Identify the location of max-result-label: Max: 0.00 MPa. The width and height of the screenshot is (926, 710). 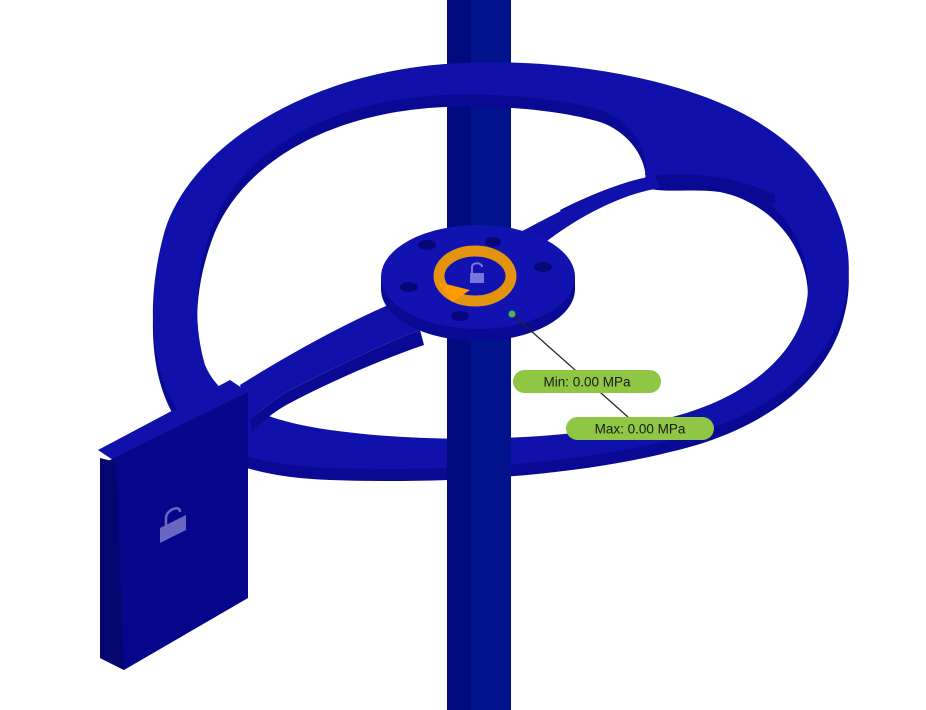
(640, 428).